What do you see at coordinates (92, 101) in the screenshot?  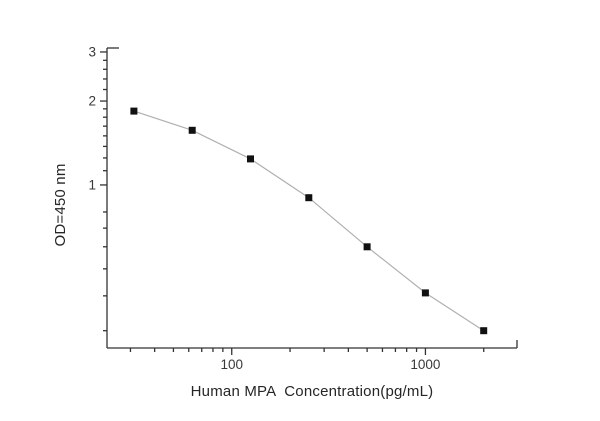 I see `y-axis-tick-label: 2` at bounding box center [92, 101].